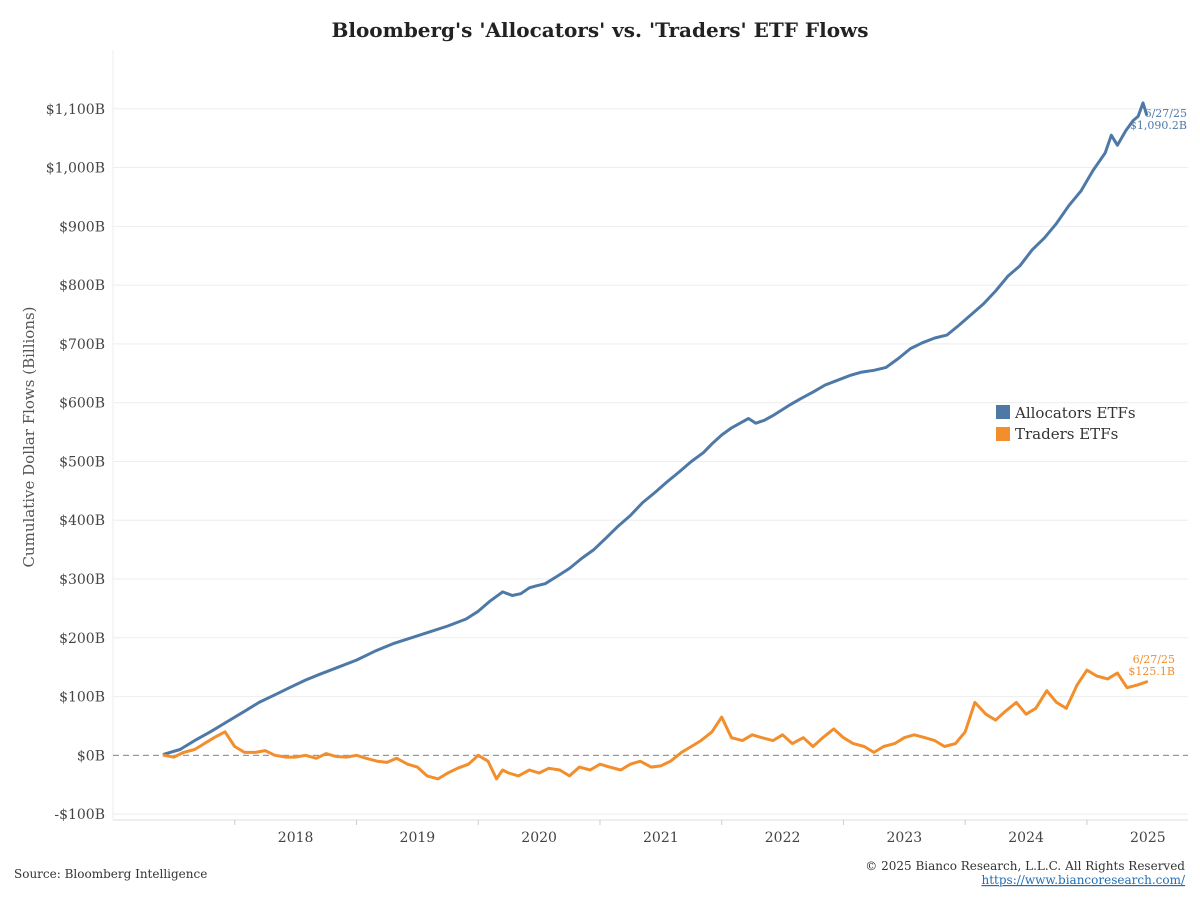 The image size is (1200, 900). Describe the element at coordinates (655, 724) in the screenshot. I see `series-line-traders` at that location.